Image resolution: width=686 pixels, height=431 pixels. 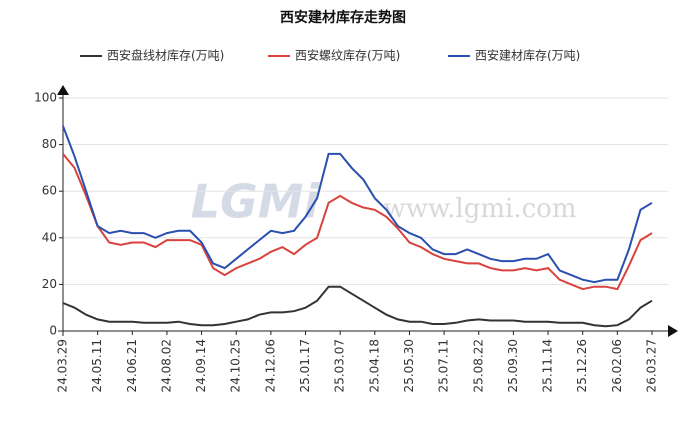 What do you see at coordinates (256, 202) in the screenshot?
I see `watermark-logo: LGMi` at bounding box center [256, 202].